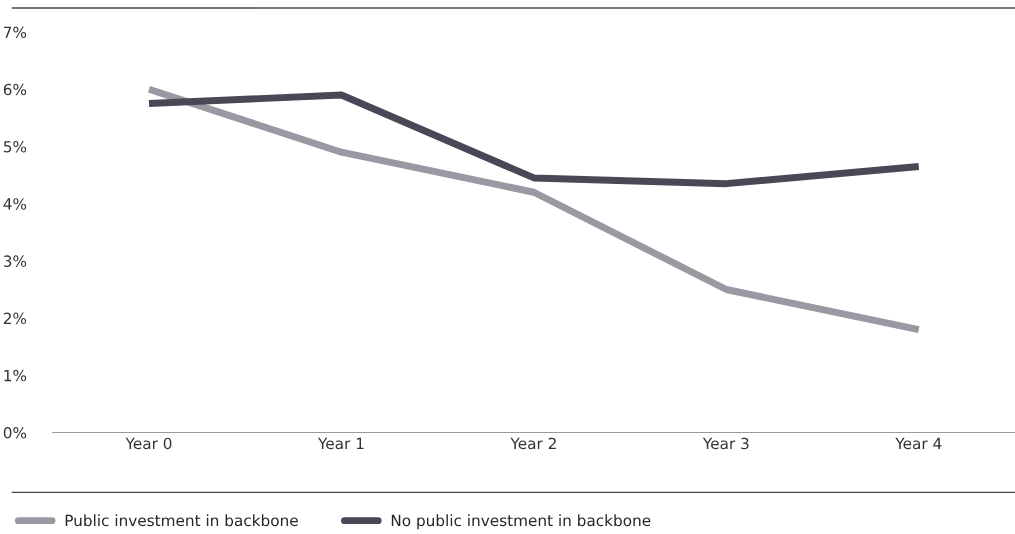  What do you see at coordinates (181, 520) in the screenshot?
I see `legend-label: Public investment in backbone` at bounding box center [181, 520].